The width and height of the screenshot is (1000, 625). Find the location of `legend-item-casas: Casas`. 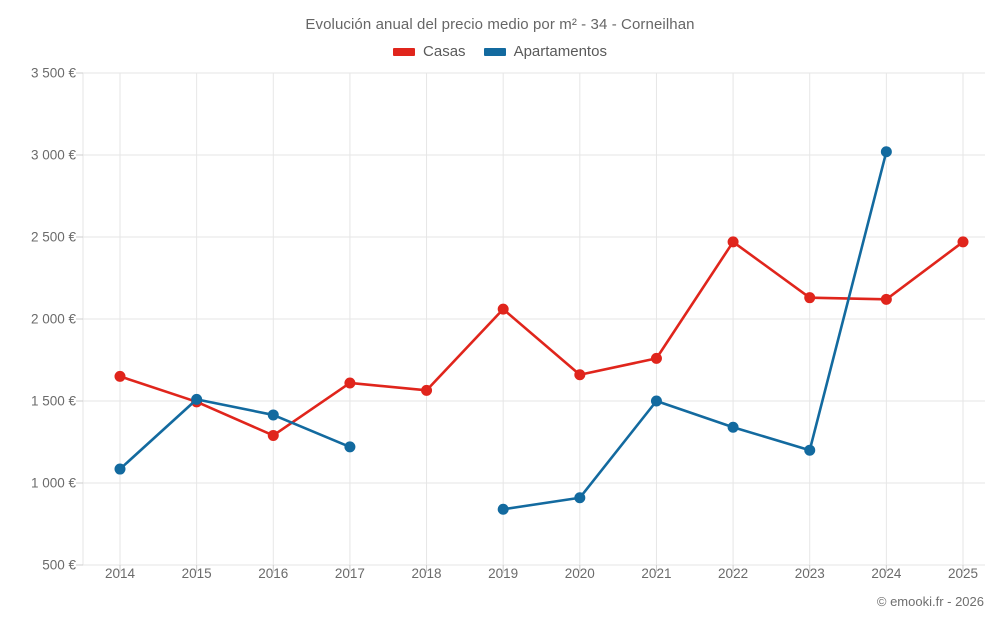

legend-item-casas: Casas is located at coordinates (429, 51).